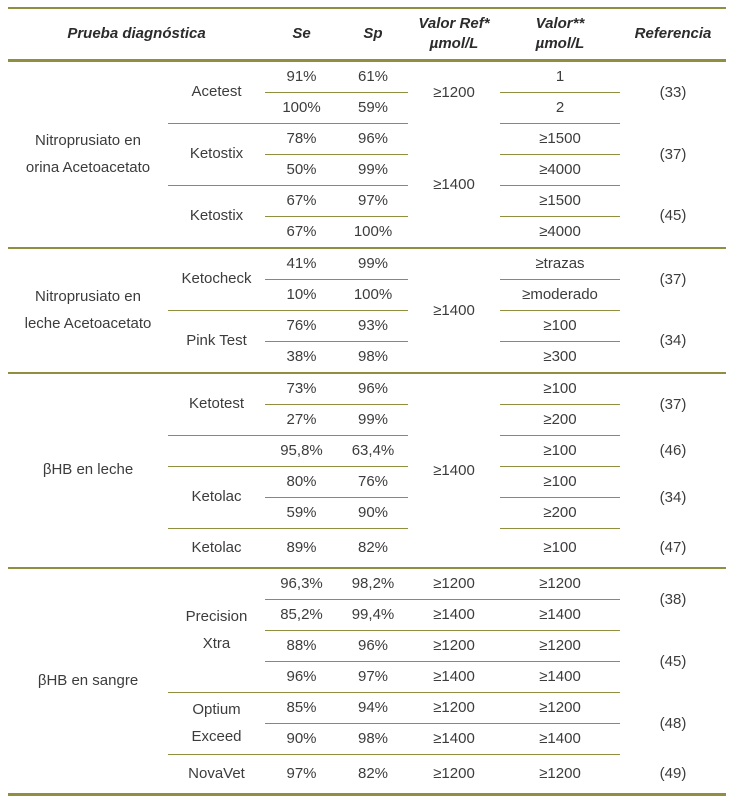  I want to click on cell-sp: 97%, so click(373, 201).